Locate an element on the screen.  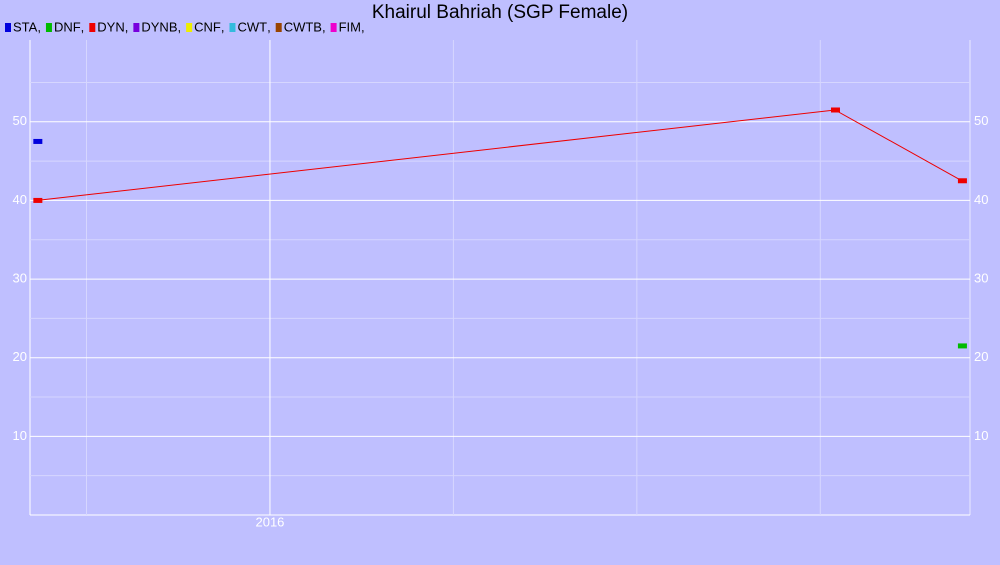
legend-label: DYNB is located at coordinates (159, 26).